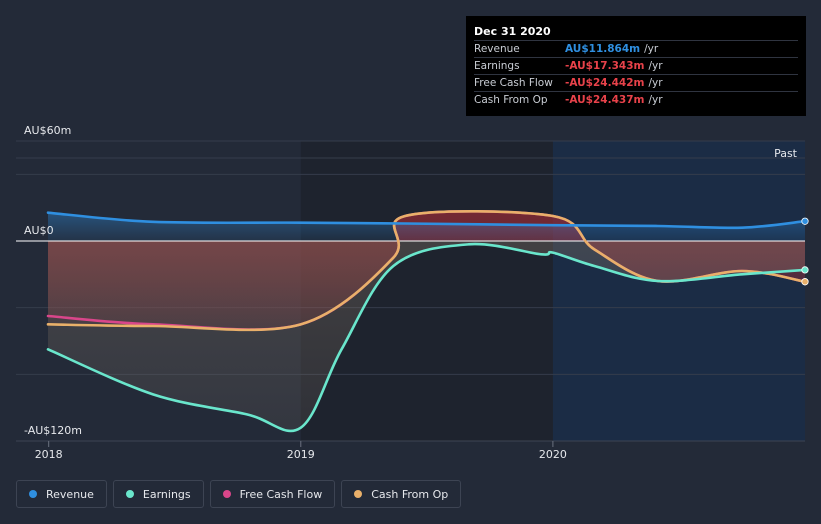 This screenshot has width=821, height=524. What do you see at coordinates (497, 66) in the screenshot?
I see `tooltip-label: Earnings` at bounding box center [497, 66].